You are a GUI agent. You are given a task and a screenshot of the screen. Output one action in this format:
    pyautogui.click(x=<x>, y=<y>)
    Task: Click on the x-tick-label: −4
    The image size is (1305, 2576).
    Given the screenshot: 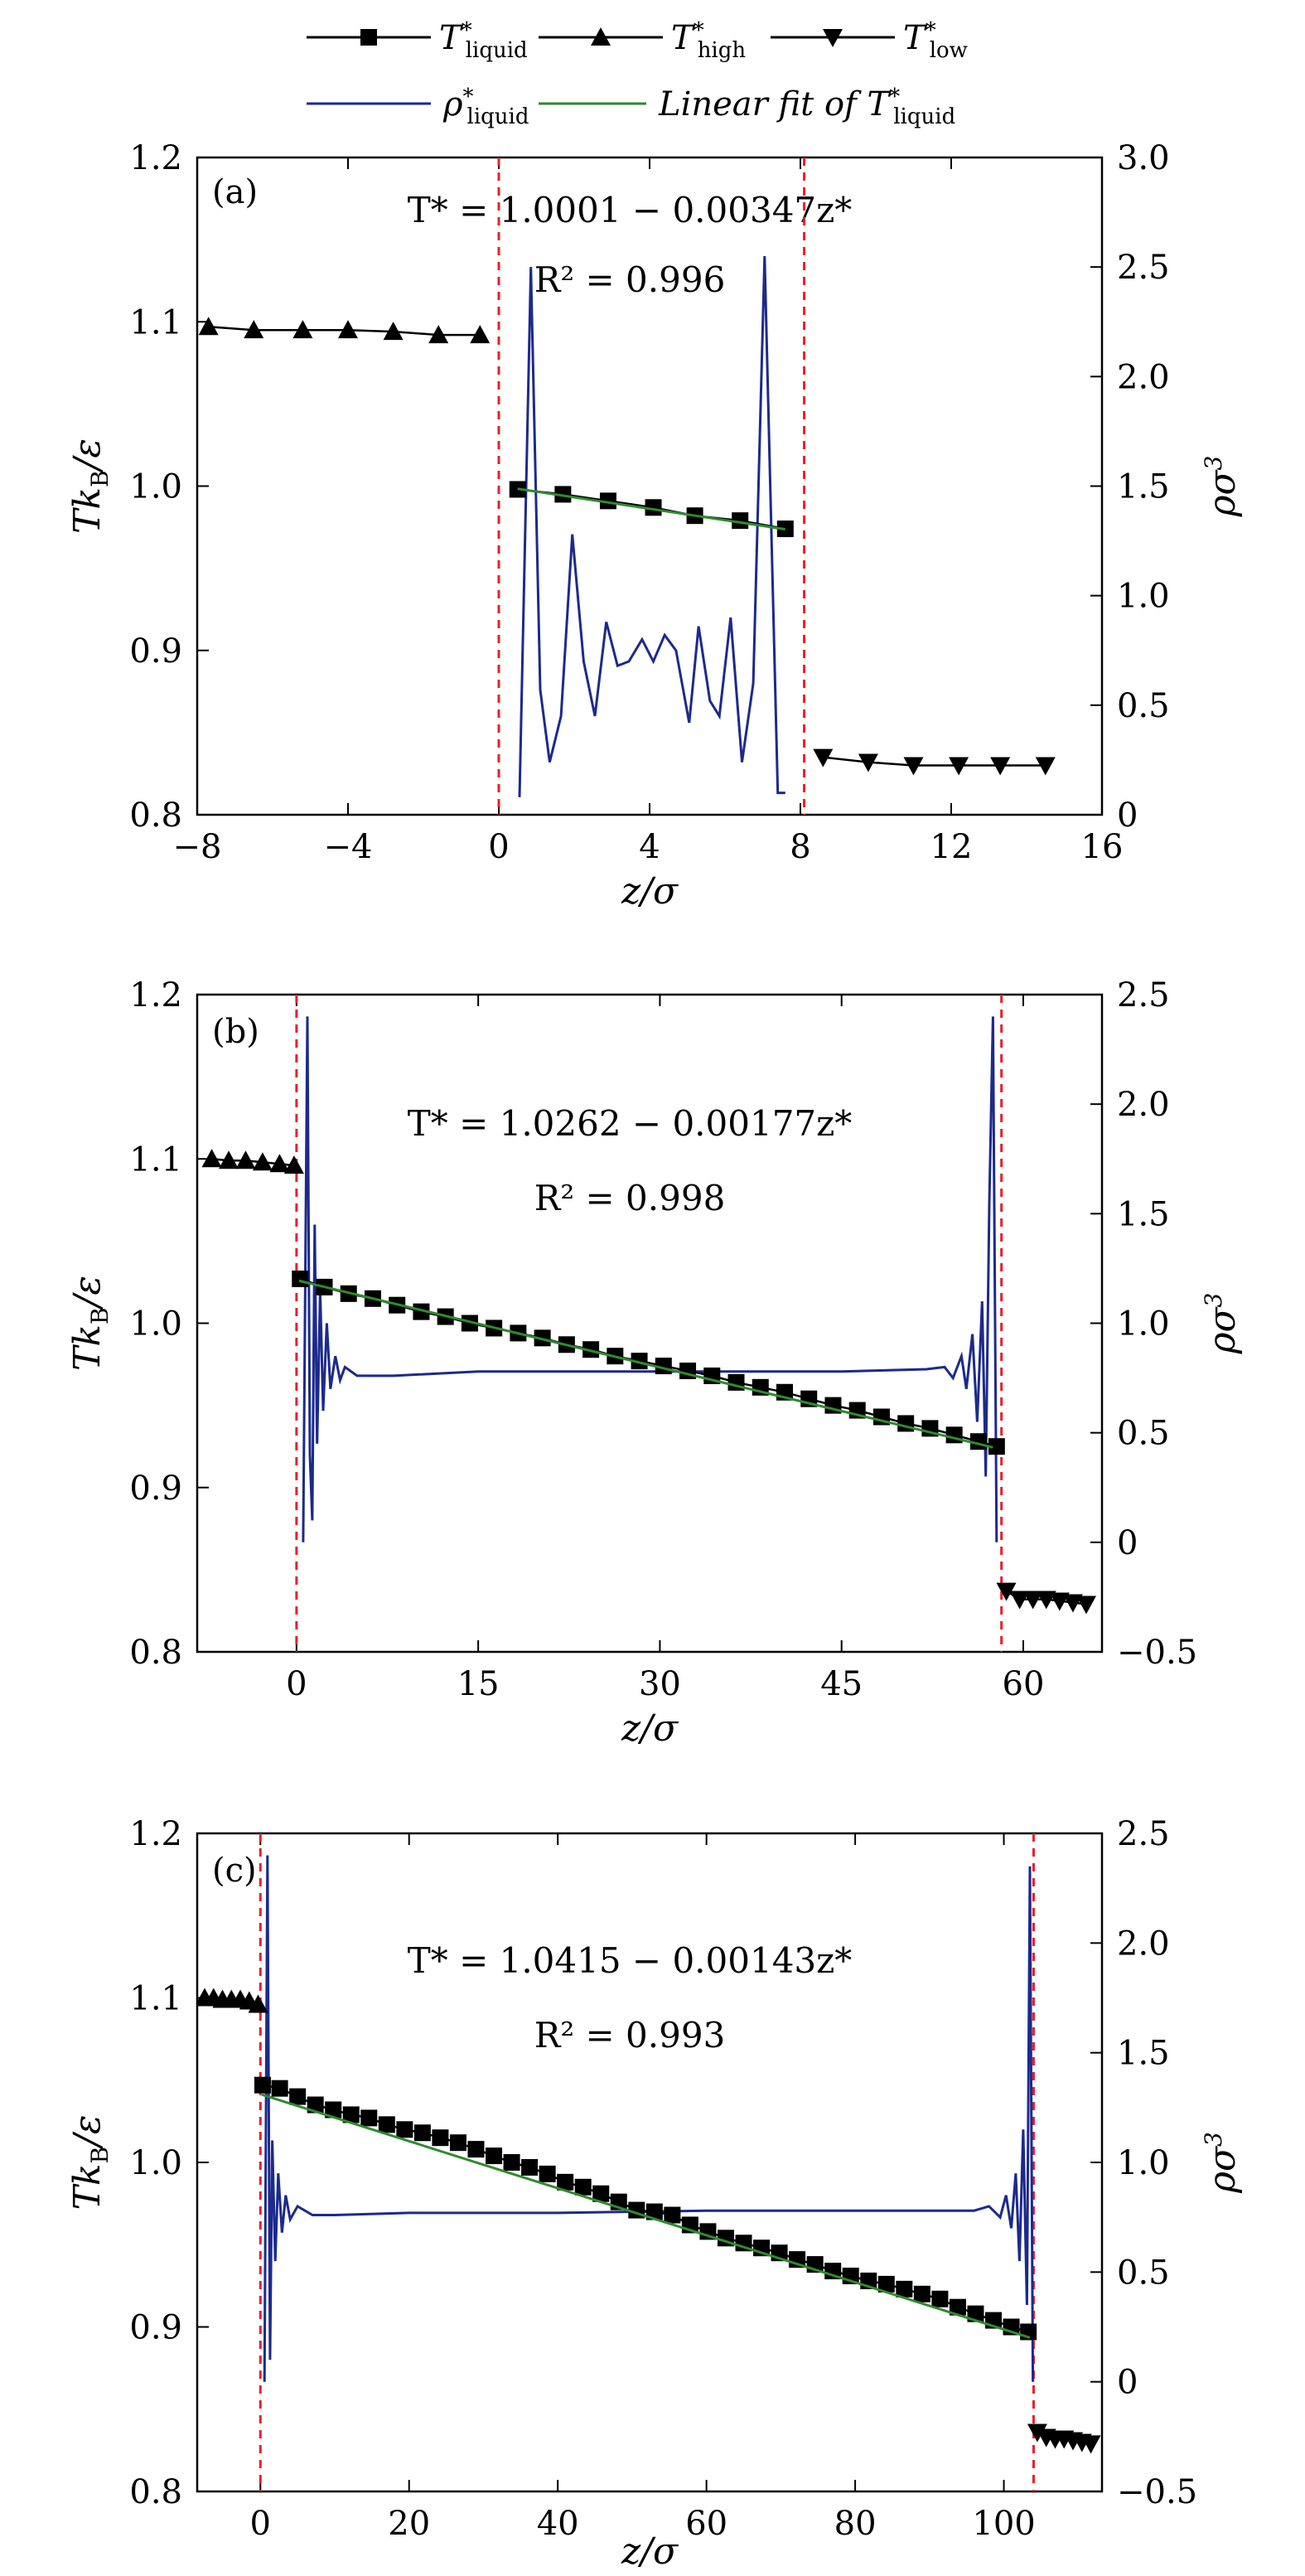 What is the action you would take?
    pyautogui.click(x=348, y=847)
    